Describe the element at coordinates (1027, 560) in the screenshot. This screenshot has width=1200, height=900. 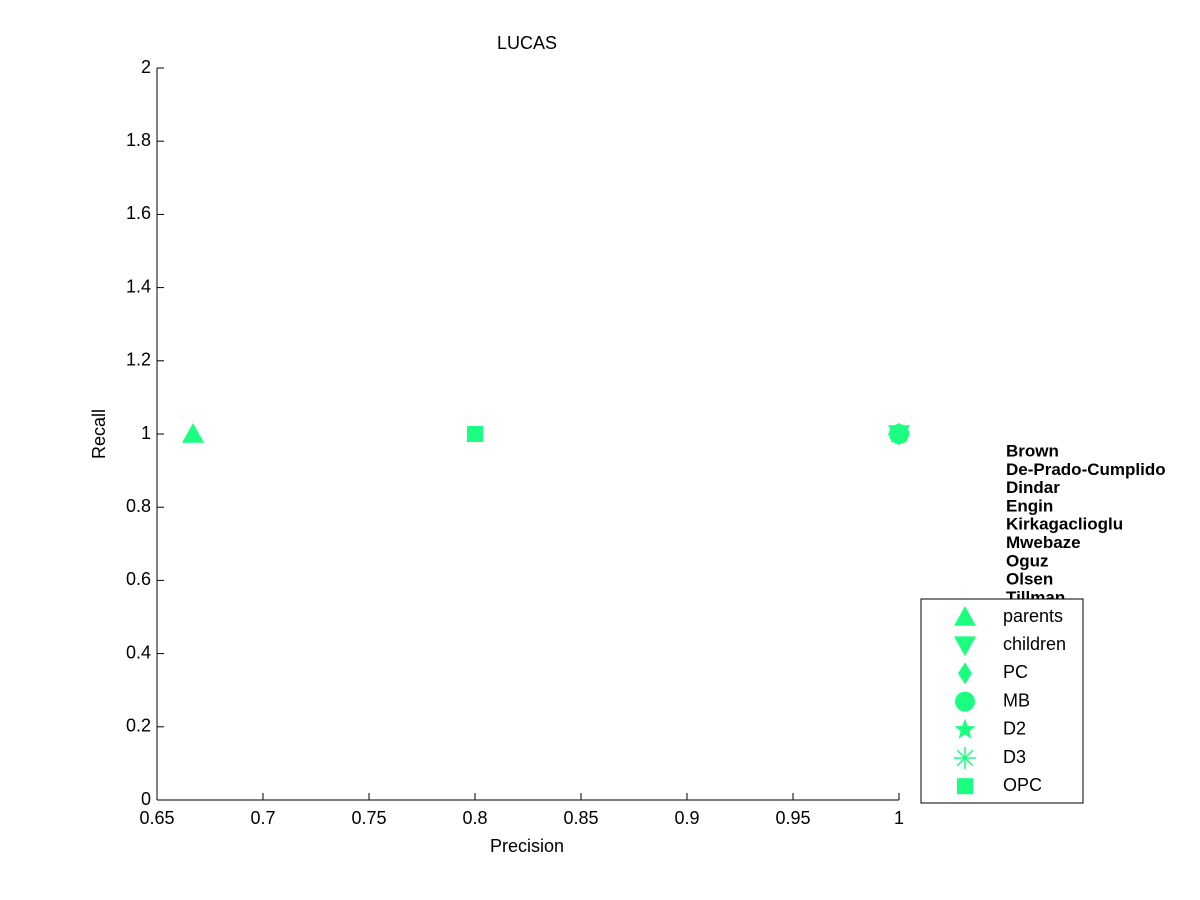
I see `annotation: Oguz` at that location.